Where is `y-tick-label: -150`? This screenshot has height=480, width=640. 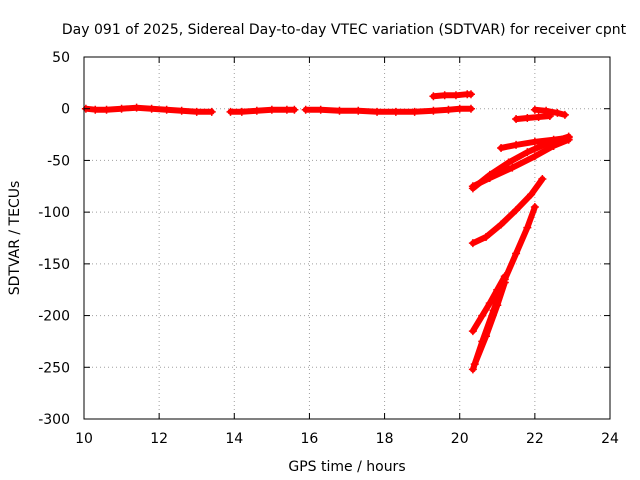 y-tick-label: -150 is located at coordinates (54, 265).